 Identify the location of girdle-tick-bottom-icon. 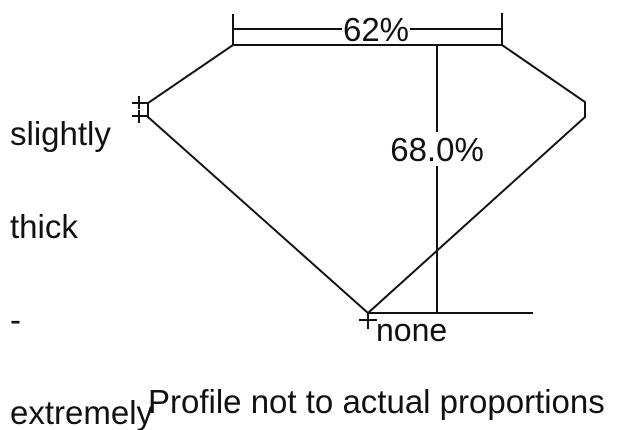
(140, 116).